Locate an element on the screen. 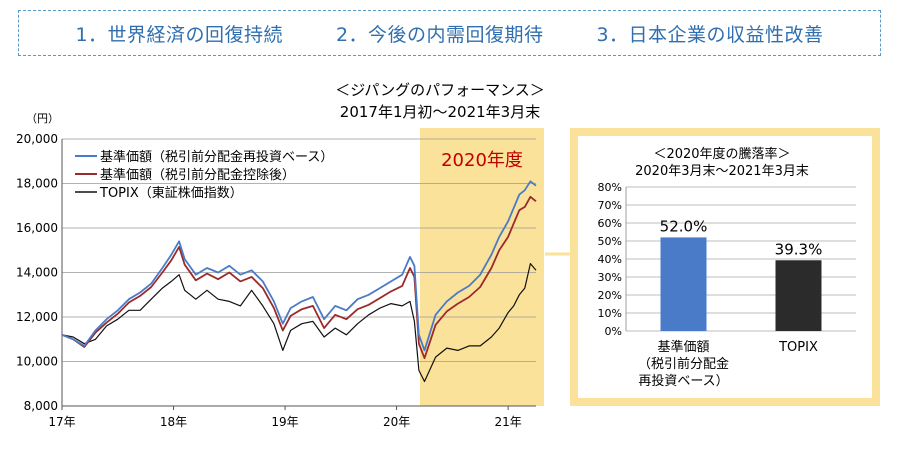 This screenshot has width=900, height=450. x-tick-label: 18年 is located at coordinates (173, 422).